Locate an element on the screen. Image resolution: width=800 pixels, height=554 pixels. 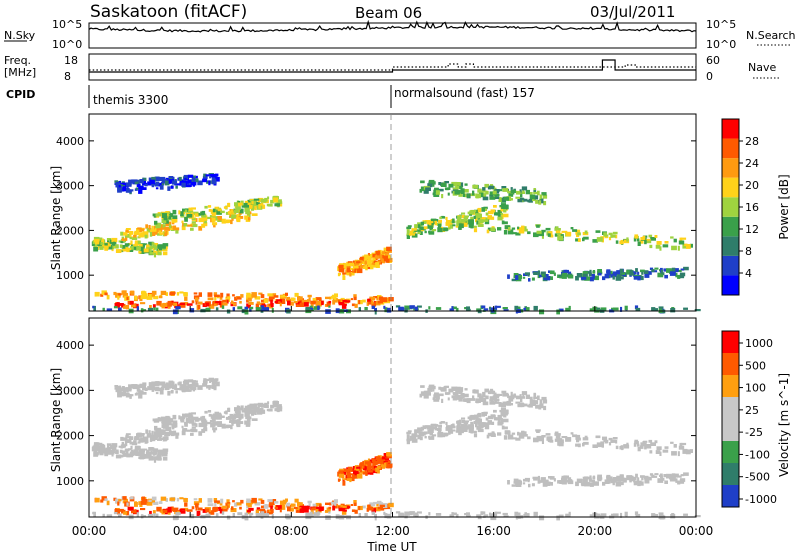
velocity-colorbar-tick-label: 100 is located at coordinates (755, 388).